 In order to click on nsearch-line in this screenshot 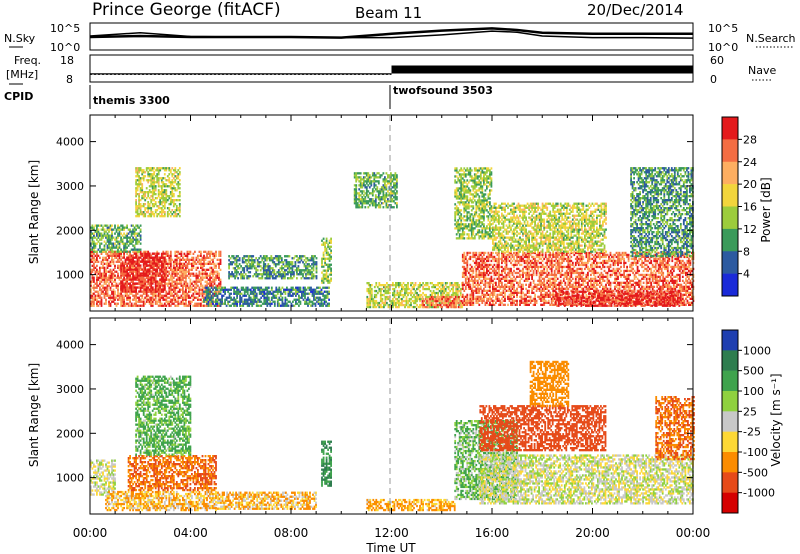, I will do `click(391, 32)`.